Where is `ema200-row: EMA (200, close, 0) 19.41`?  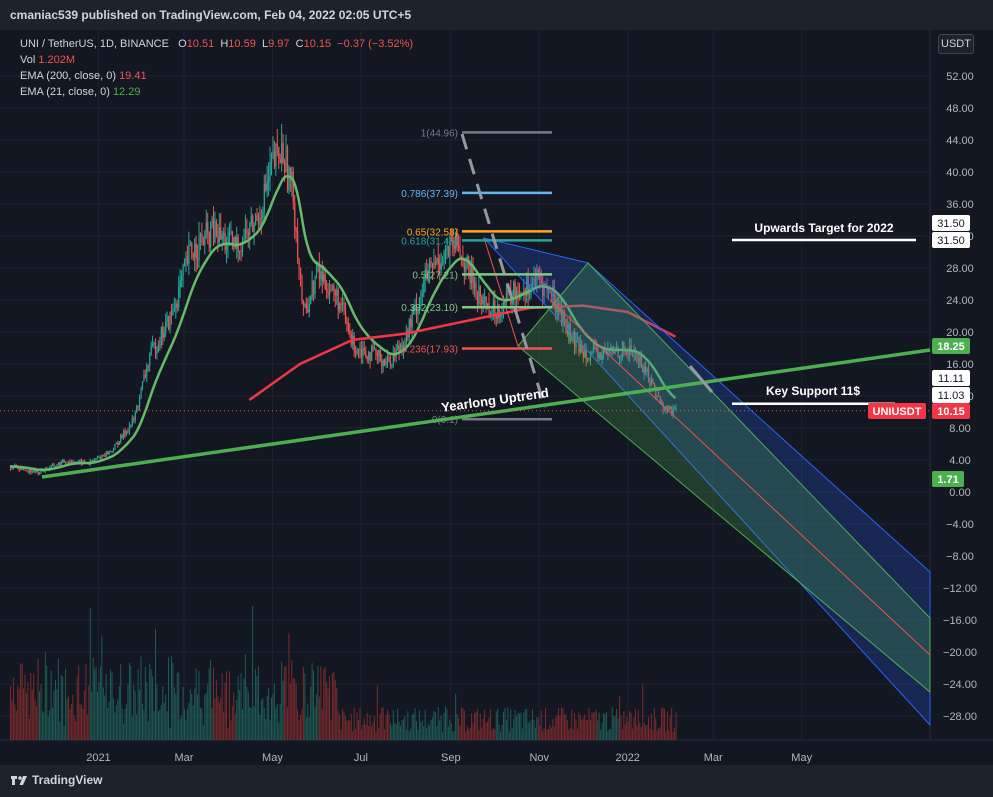
ema200-row: EMA (200, close, 0) 19.41 is located at coordinates (216, 76).